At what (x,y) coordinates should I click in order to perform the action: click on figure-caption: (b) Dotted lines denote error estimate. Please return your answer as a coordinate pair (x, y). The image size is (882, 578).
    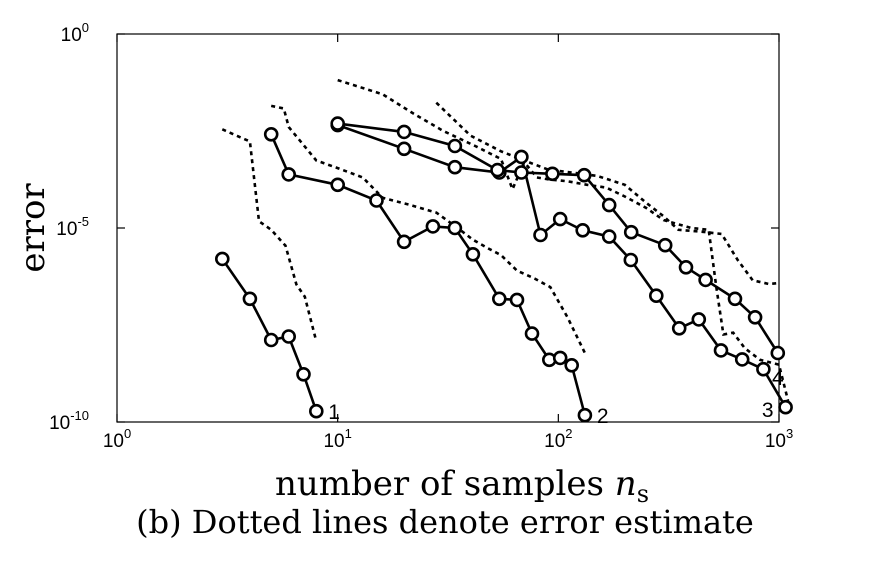
    Looking at the image, I should click on (445, 522).